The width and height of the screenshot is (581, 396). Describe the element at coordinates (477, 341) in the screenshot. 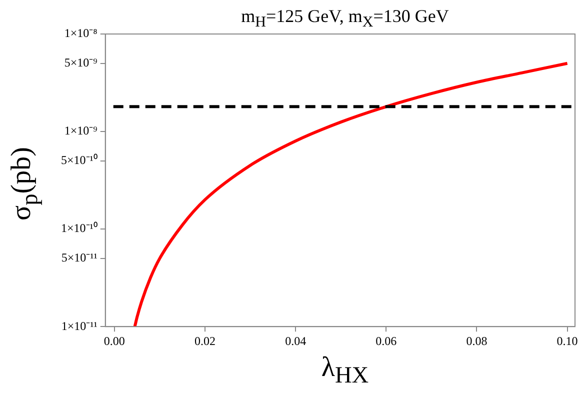

I see `x-tick-label: 0.08` at that location.